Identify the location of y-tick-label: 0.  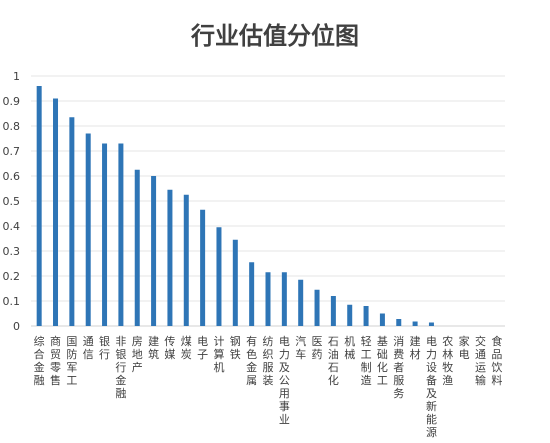
(16, 326).